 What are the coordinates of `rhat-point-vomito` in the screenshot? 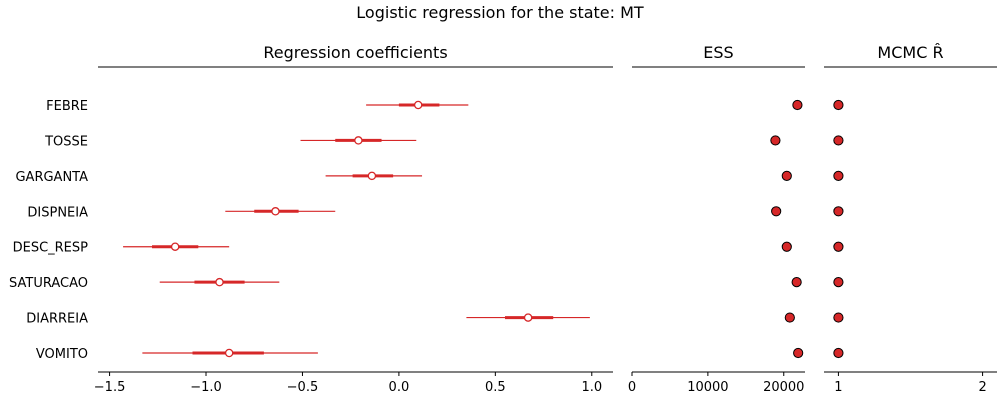 It's located at (838, 353).